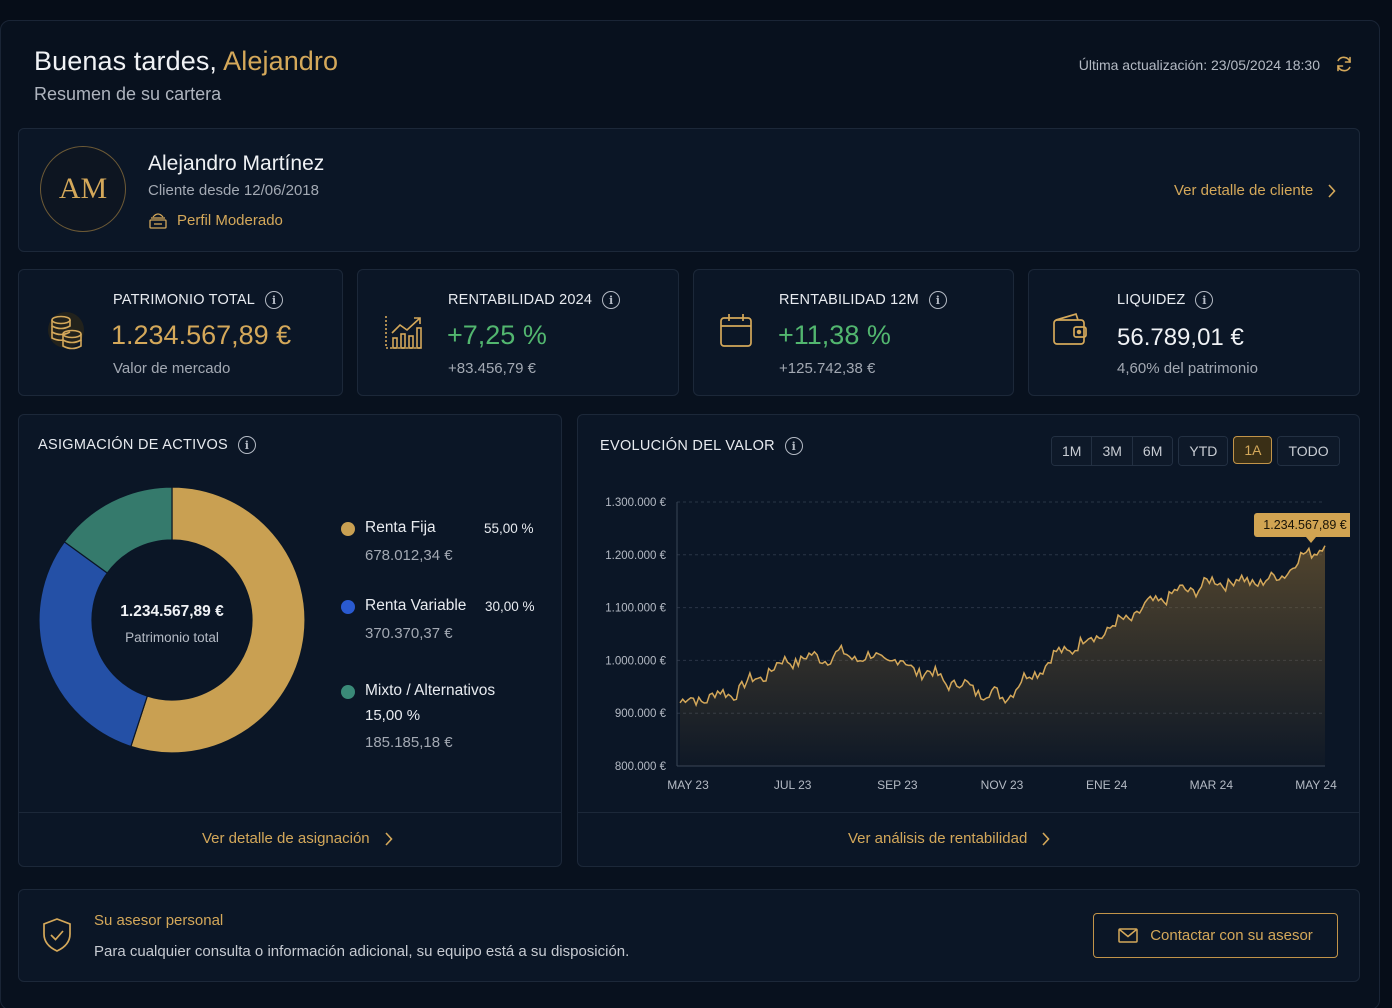 The image size is (1392, 1008). I want to click on allocation-detail-link: Ver detalle de asignación, so click(297, 838).